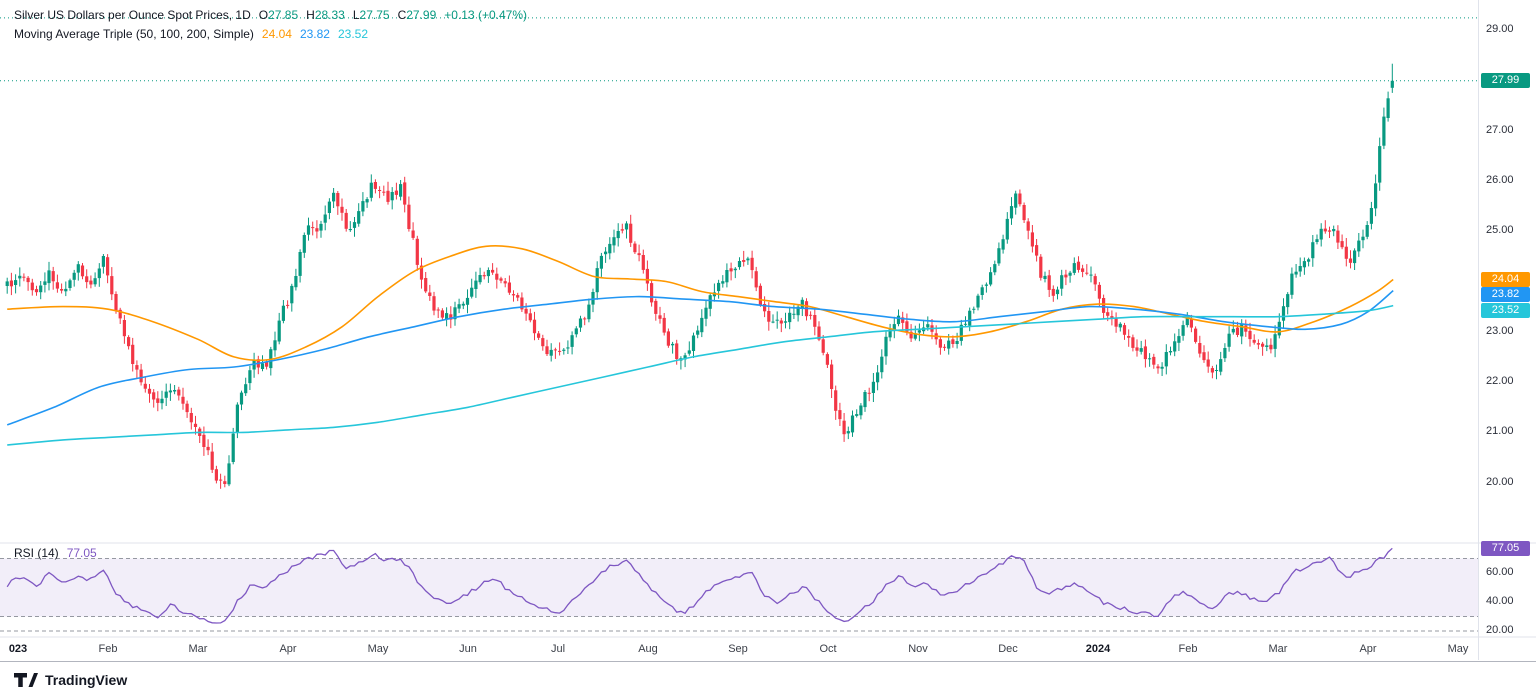  What do you see at coordinates (1505, 294) in the screenshot?
I see `ma100-value-badge: 23.82` at bounding box center [1505, 294].